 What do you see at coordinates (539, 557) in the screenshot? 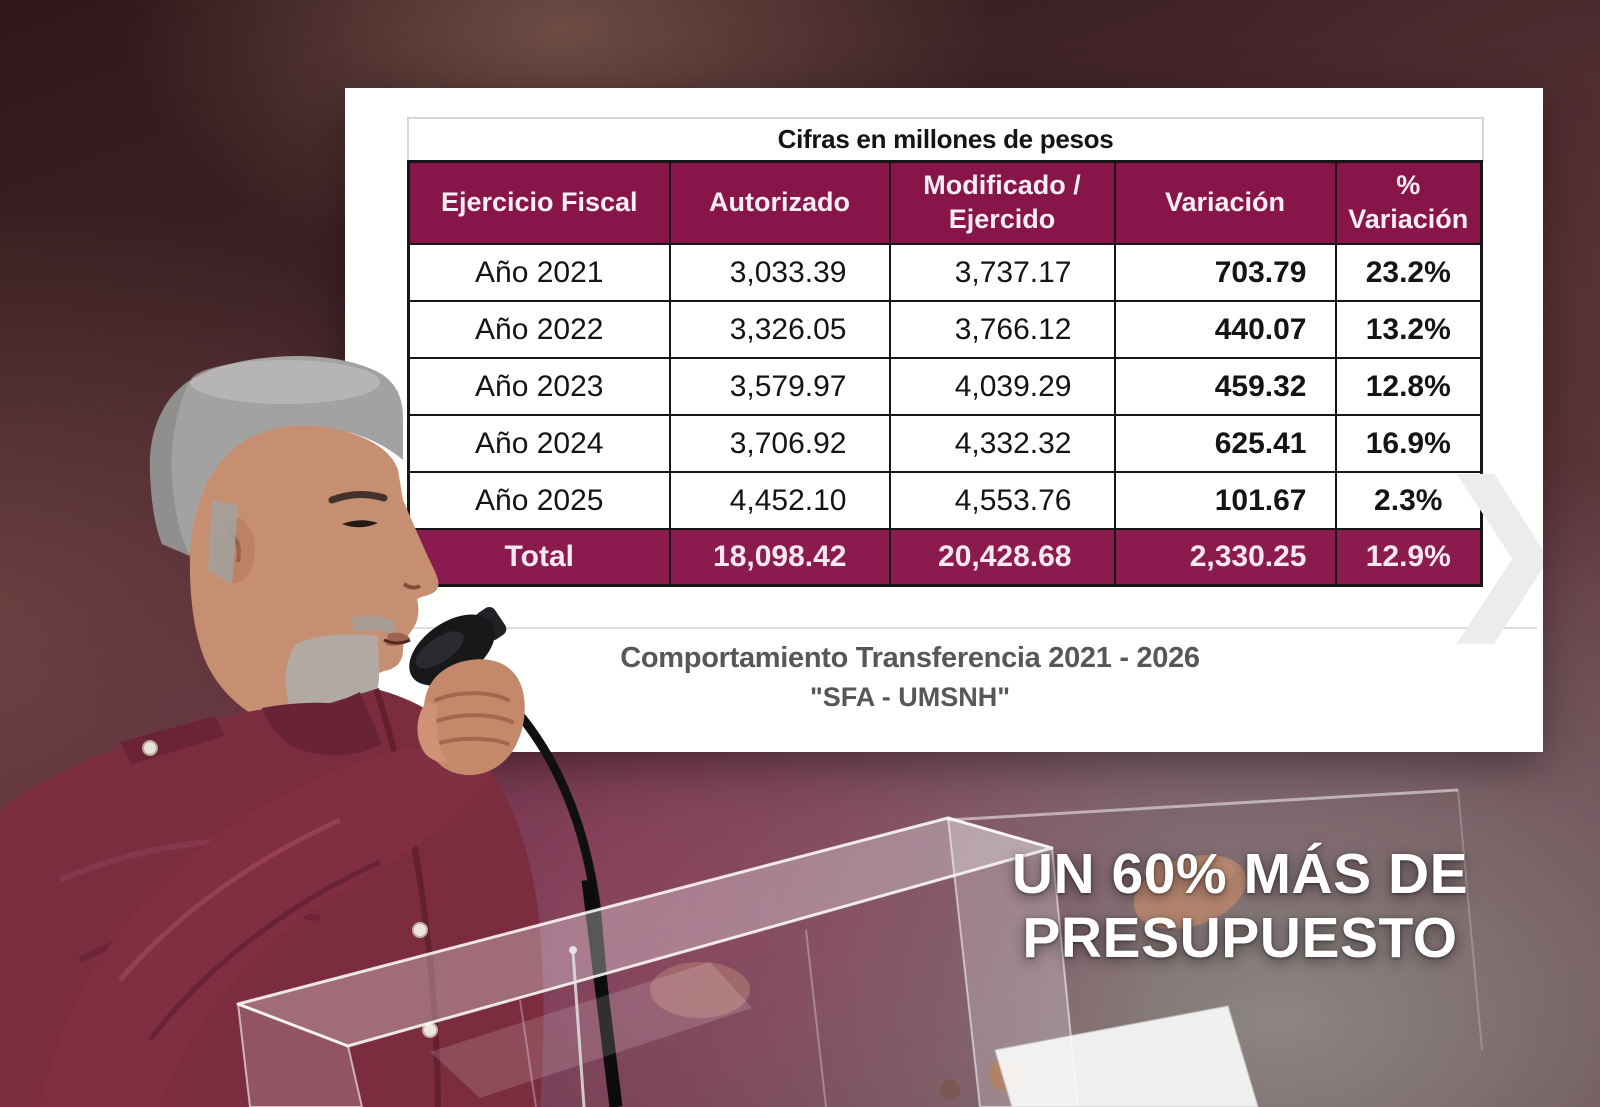
I see `total-label: Total` at bounding box center [539, 557].